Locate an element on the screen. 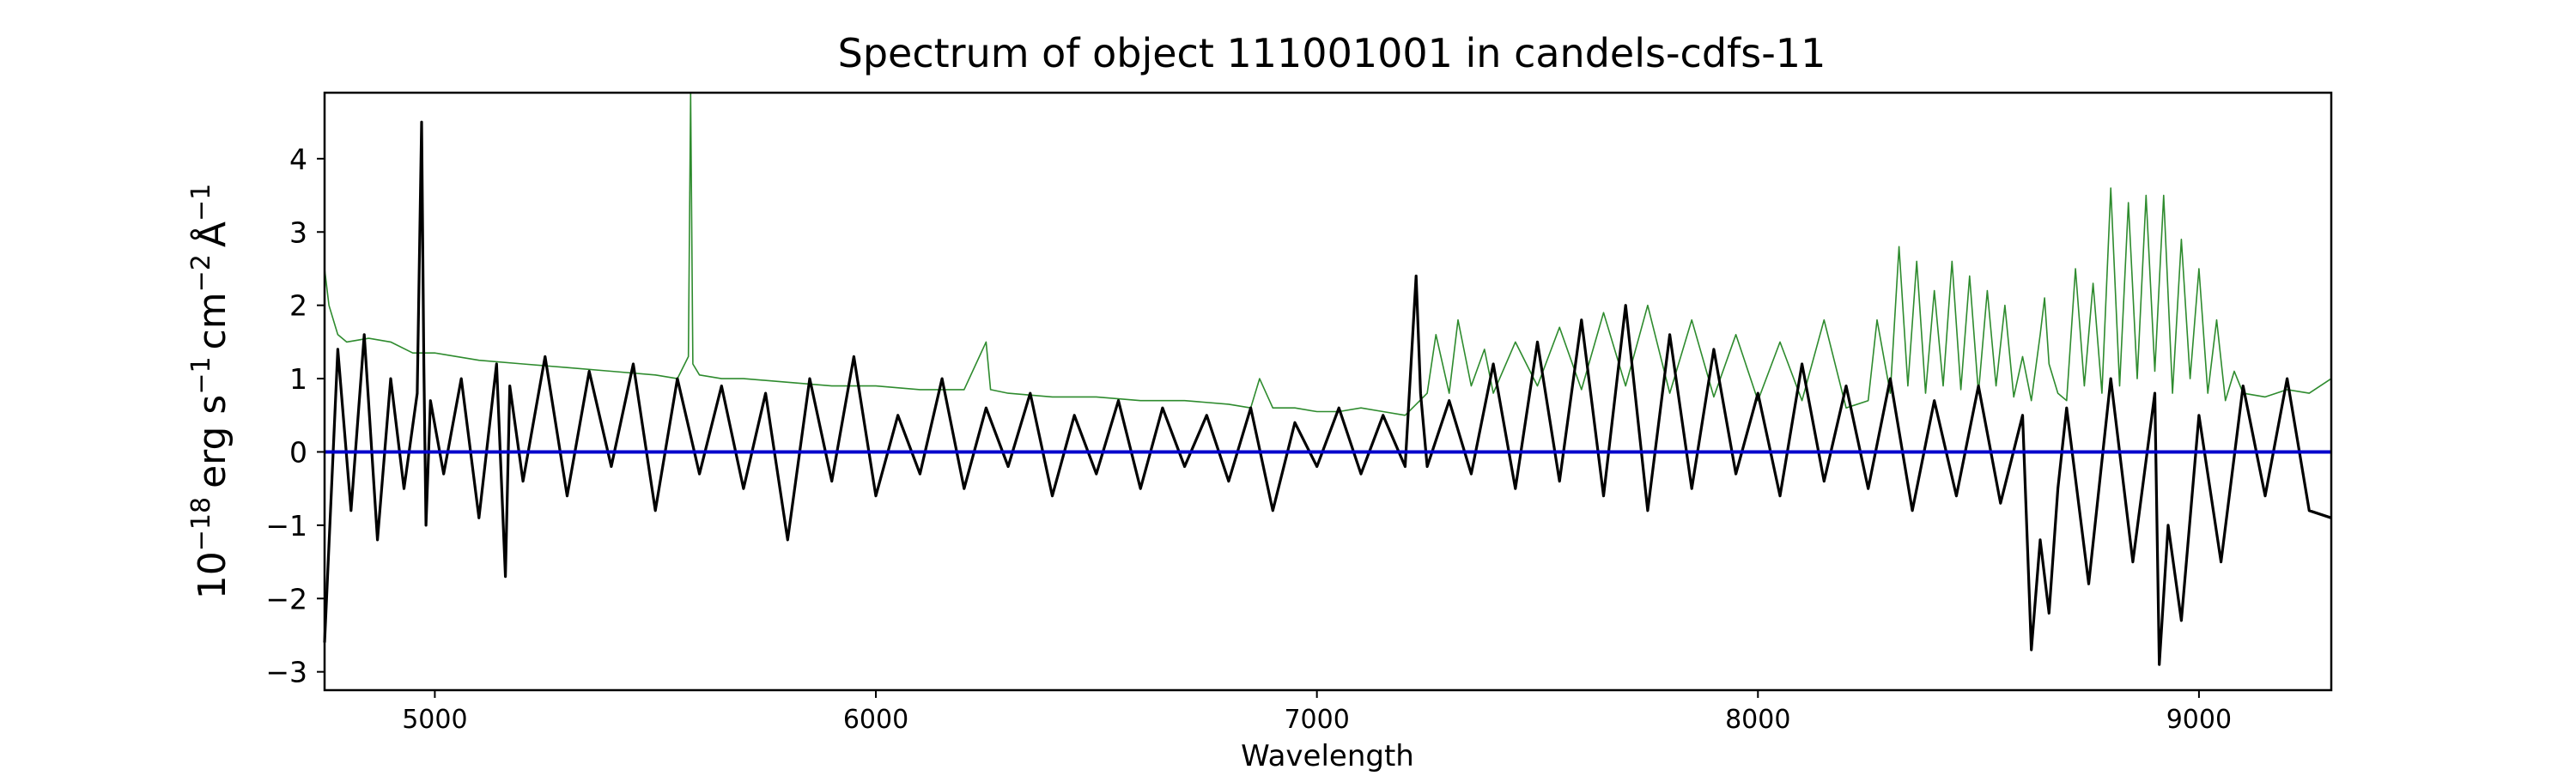 The image size is (2576, 776). y-axis-label: 10−18erg s−1cm−2Å−1 is located at coordinates (210, 391).